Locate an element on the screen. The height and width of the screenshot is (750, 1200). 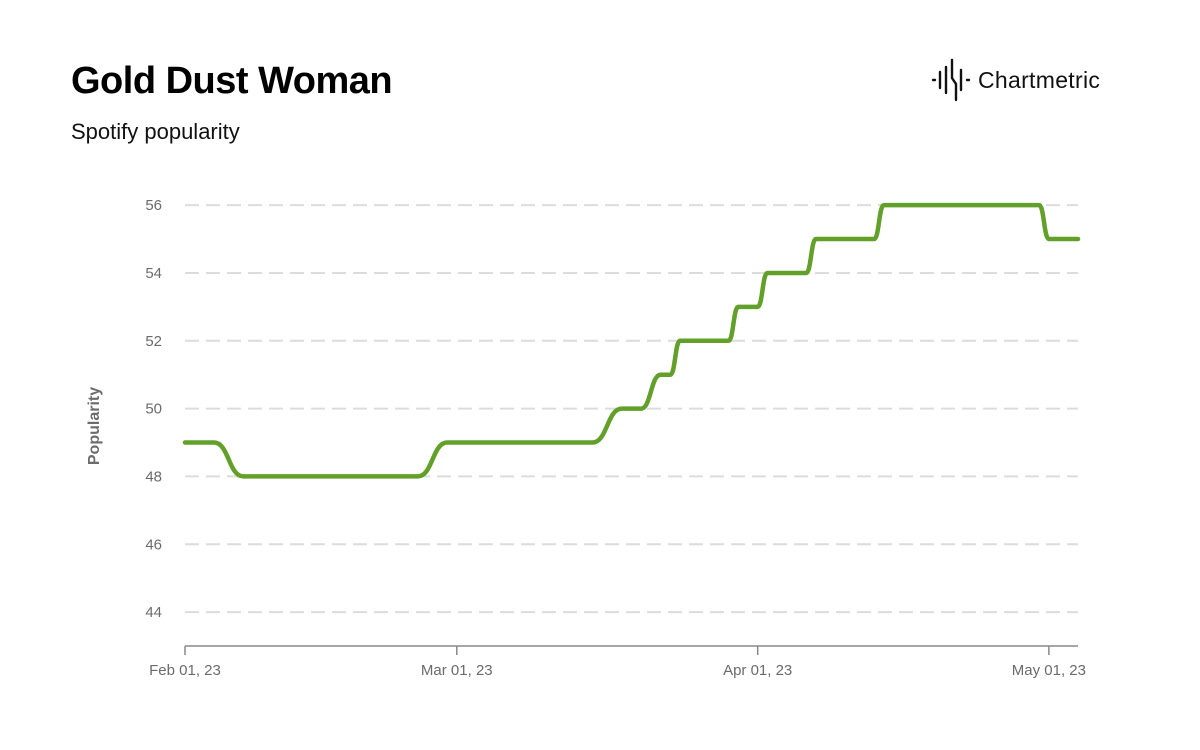
chart-title: Gold Dust Woman is located at coordinates (232, 81).